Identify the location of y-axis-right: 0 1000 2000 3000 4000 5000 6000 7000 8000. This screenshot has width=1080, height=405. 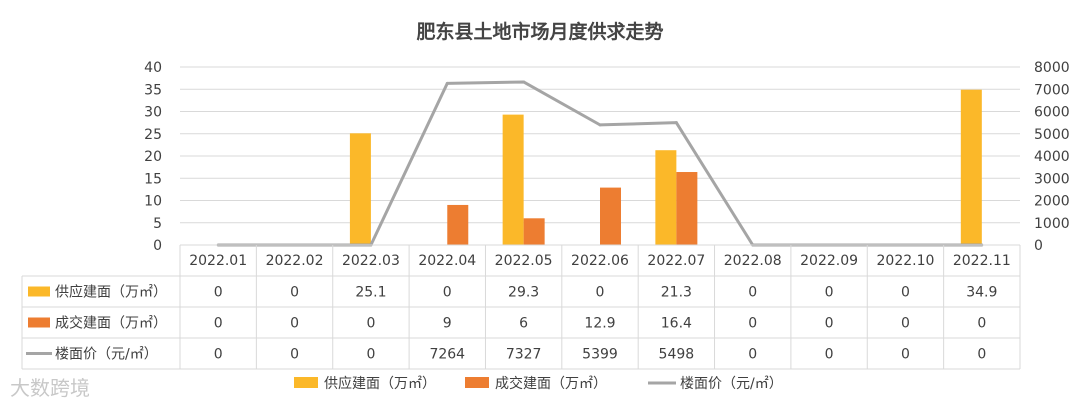
(1052, 157).